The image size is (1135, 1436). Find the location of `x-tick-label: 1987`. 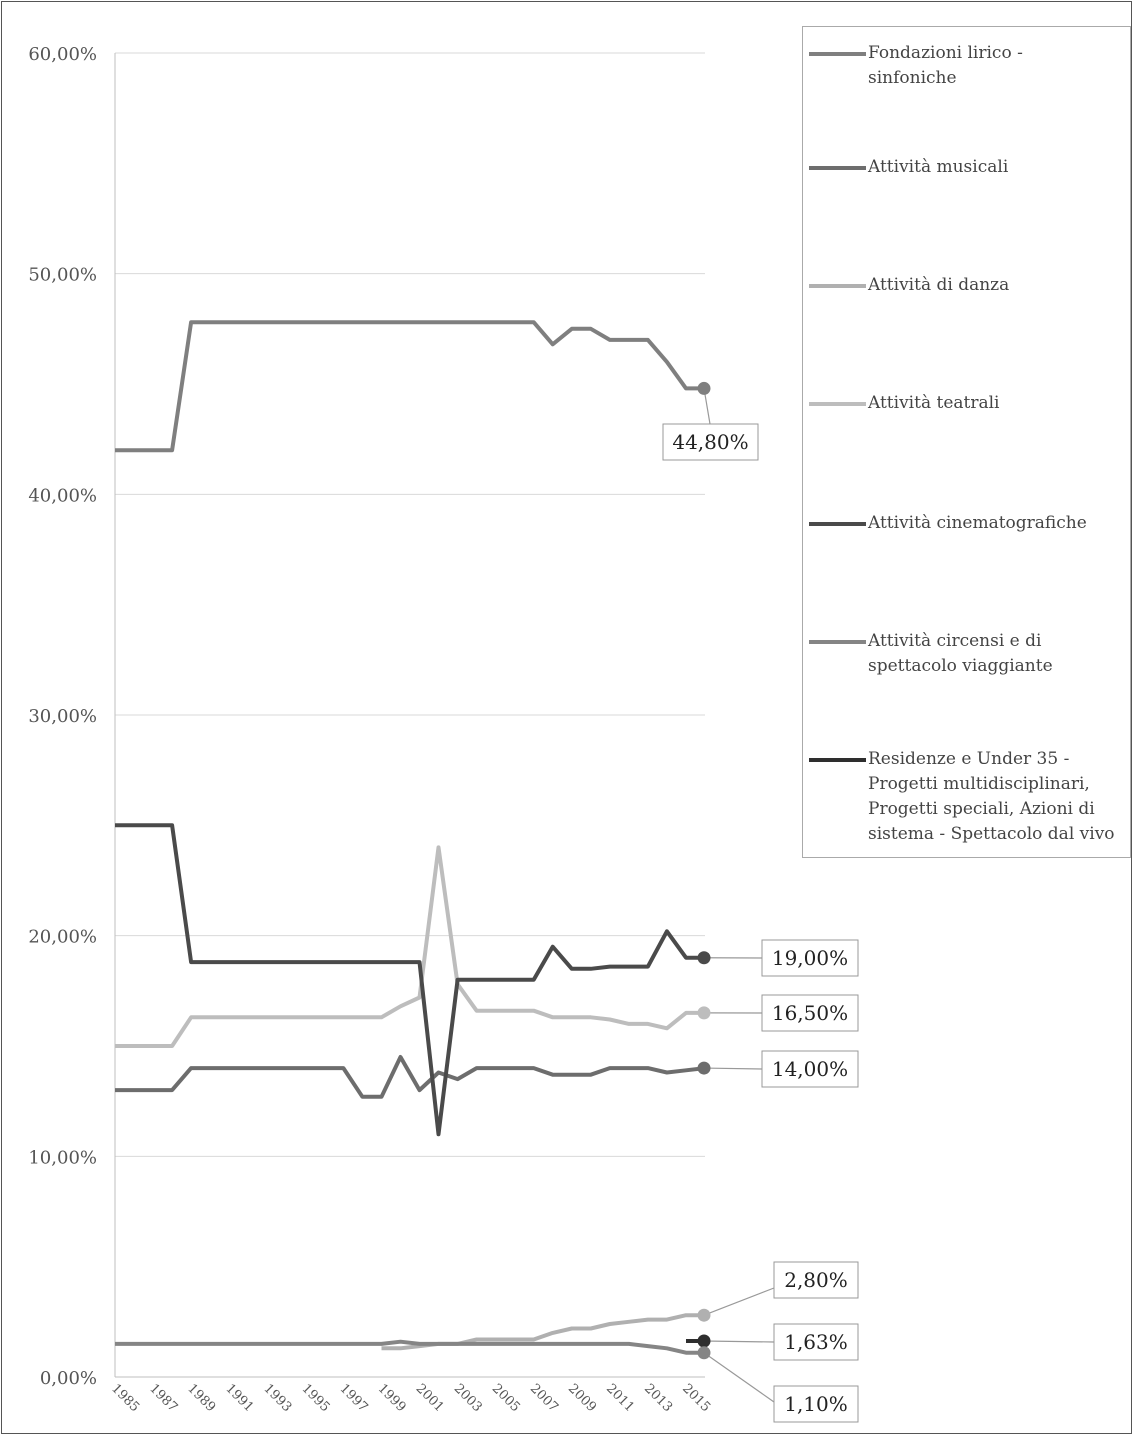

x-tick-label: 1987 is located at coordinates (163, 1398).